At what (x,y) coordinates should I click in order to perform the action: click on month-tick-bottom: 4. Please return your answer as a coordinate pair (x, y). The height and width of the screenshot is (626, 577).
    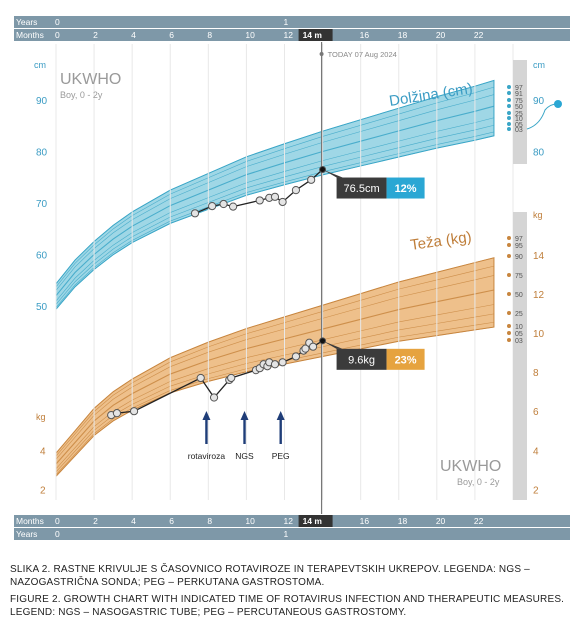
    Looking at the image, I should click on (133, 521).